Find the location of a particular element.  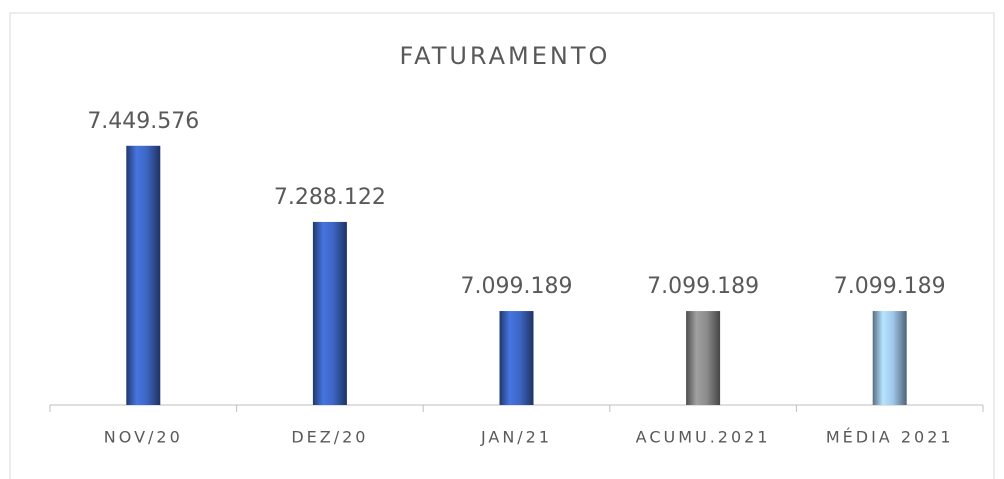

x-tick-label: NOV/20 is located at coordinates (143, 437).